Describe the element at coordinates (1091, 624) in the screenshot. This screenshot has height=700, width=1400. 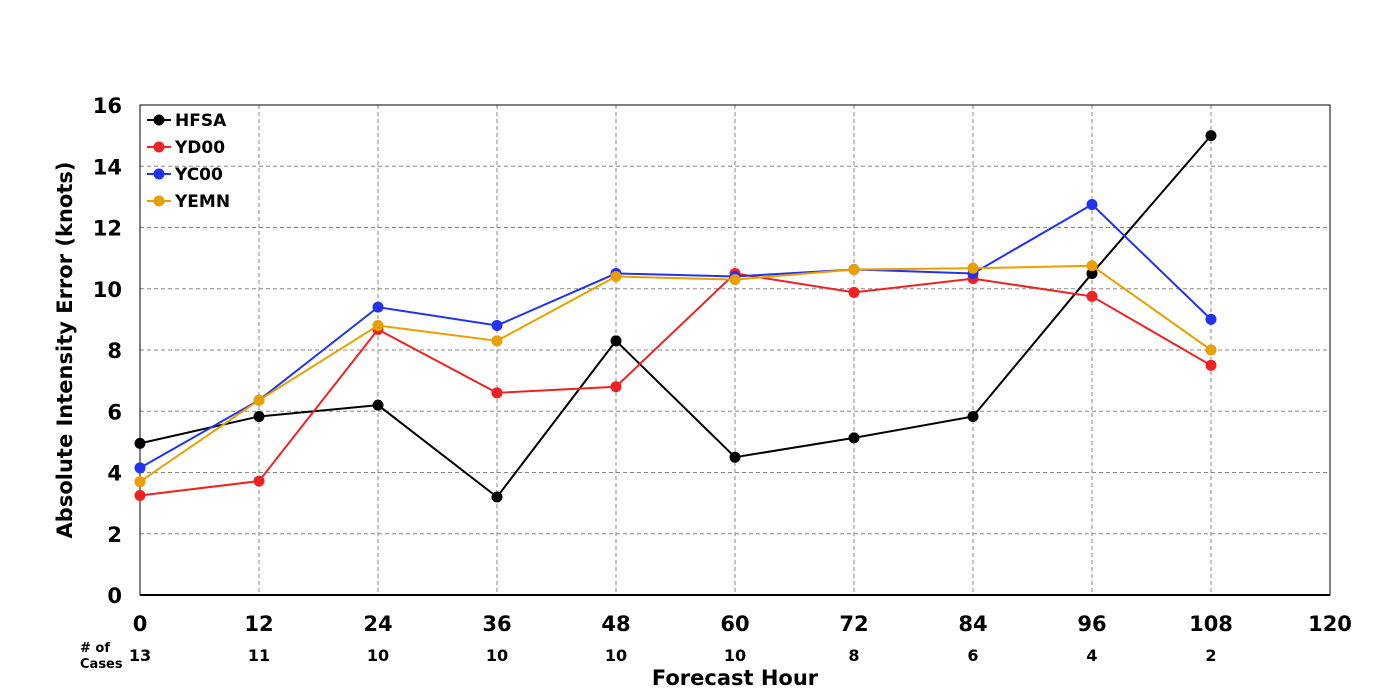
I see `x-tick-label: 96` at that location.